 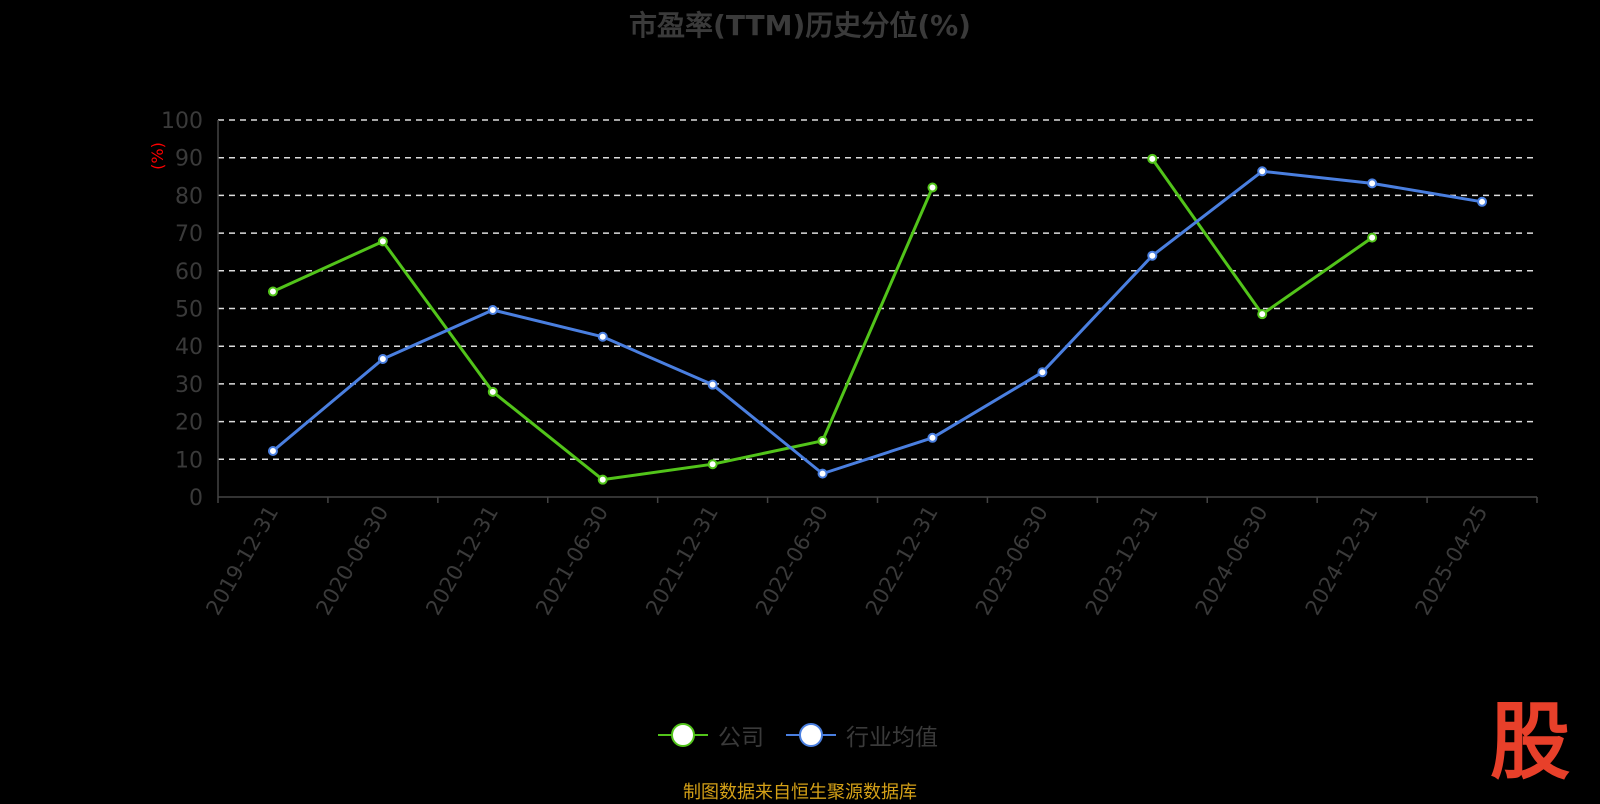 I want to click on legend: 公司 行业均值, so click(x=809, y=735).